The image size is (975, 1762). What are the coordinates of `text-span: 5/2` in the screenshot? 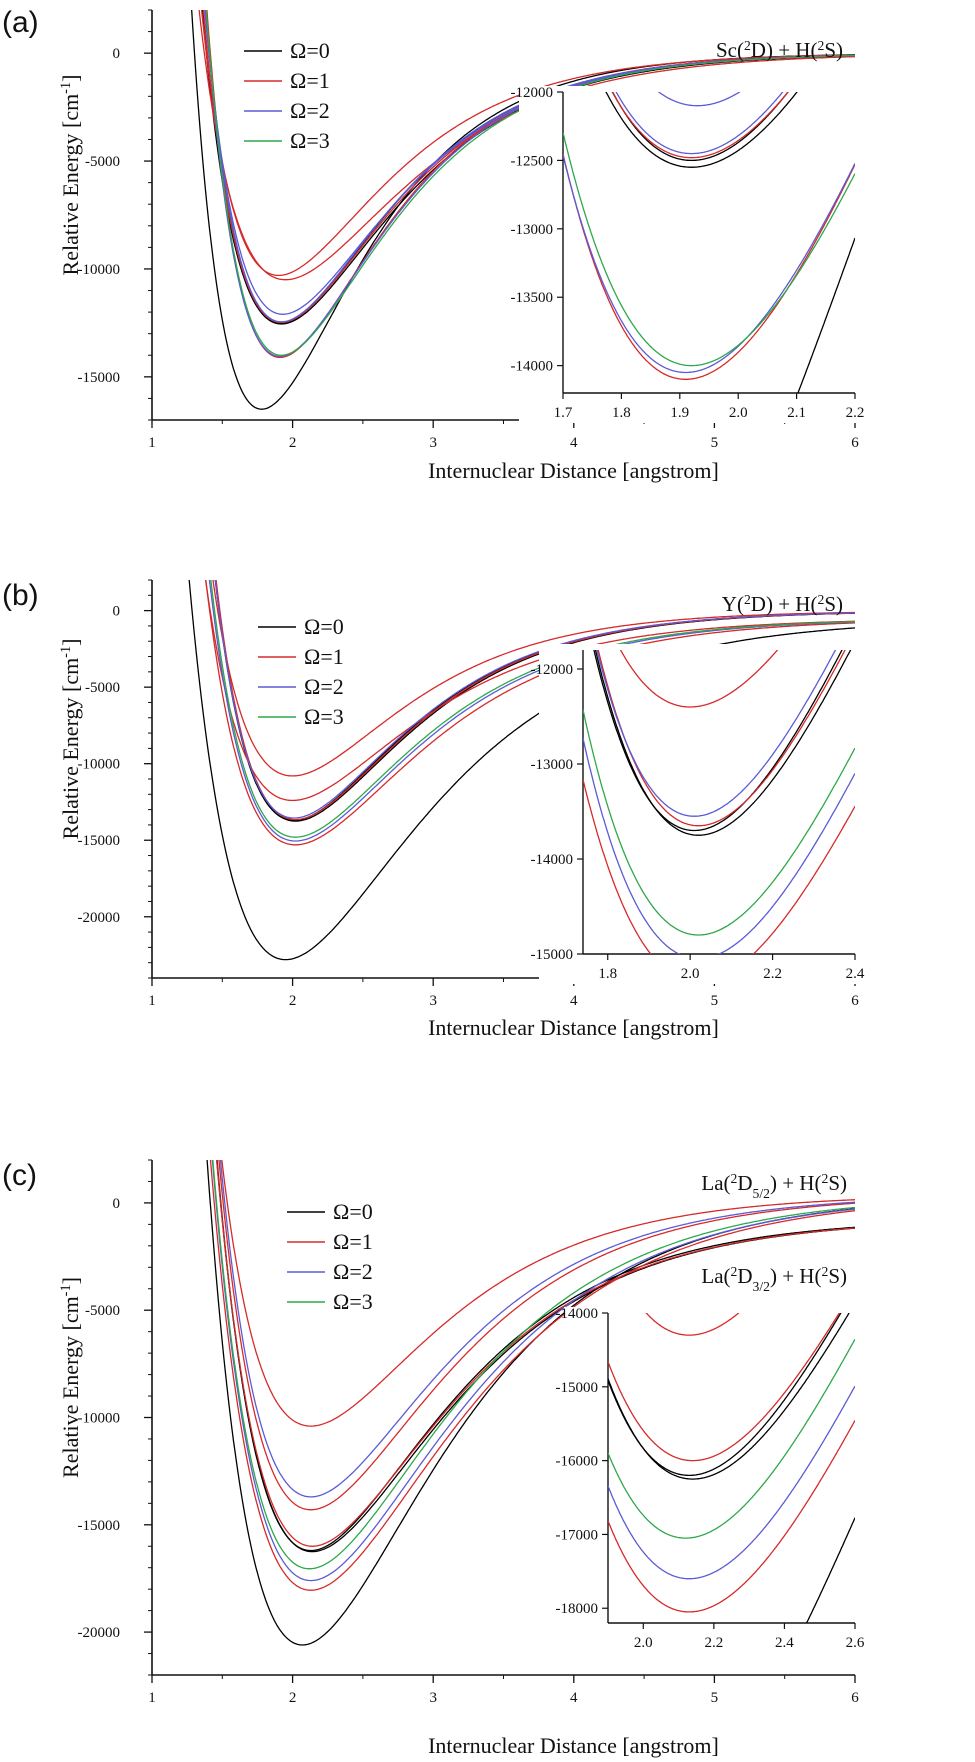 It's located at (762, 1193).